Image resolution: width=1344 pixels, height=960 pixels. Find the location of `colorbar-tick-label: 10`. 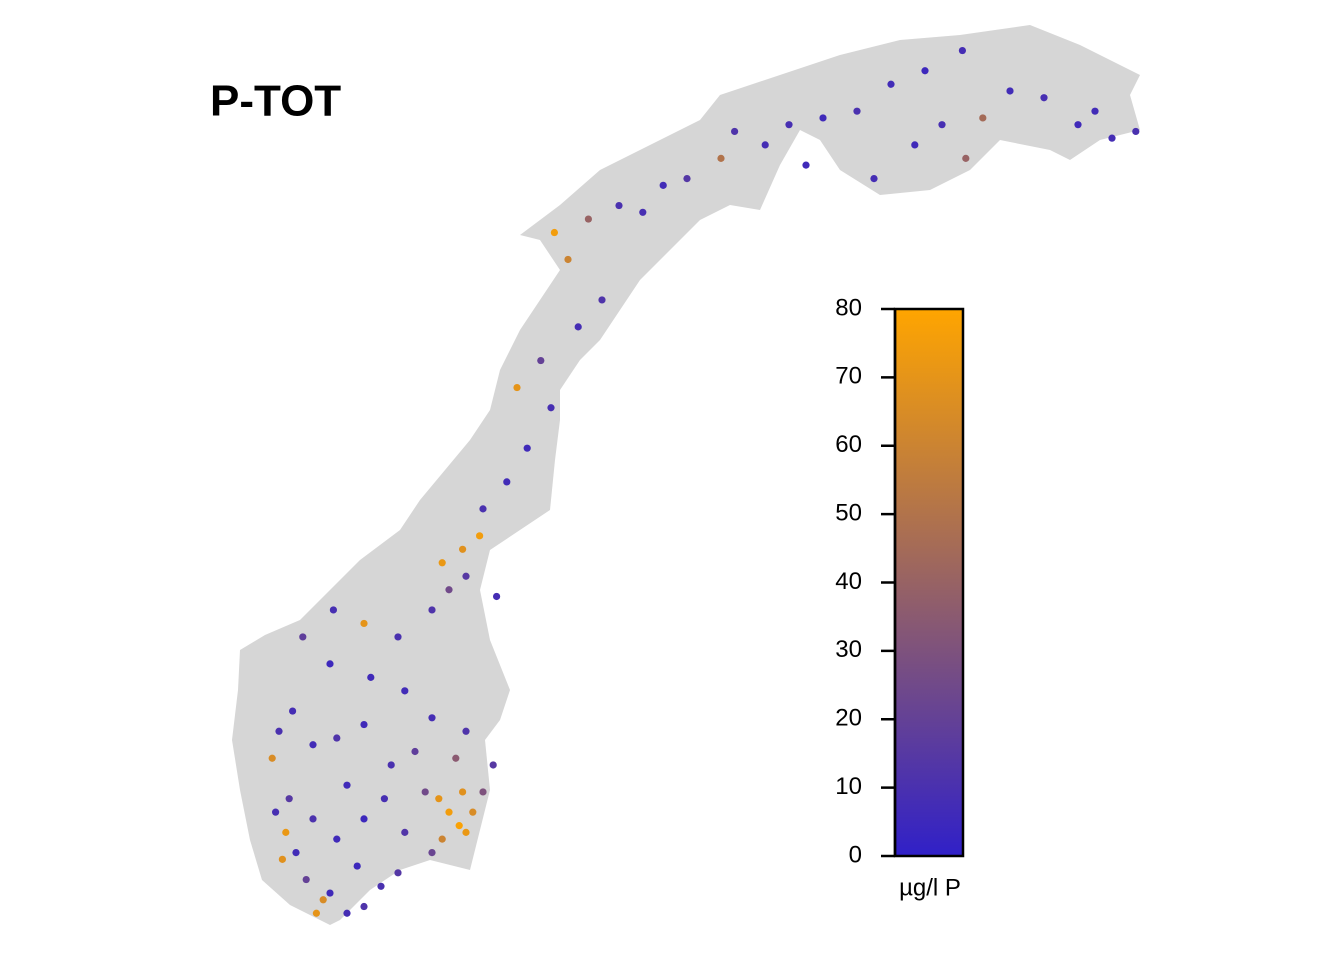

colorbar-tick-label: 10 is located at coordinates (848, 786).